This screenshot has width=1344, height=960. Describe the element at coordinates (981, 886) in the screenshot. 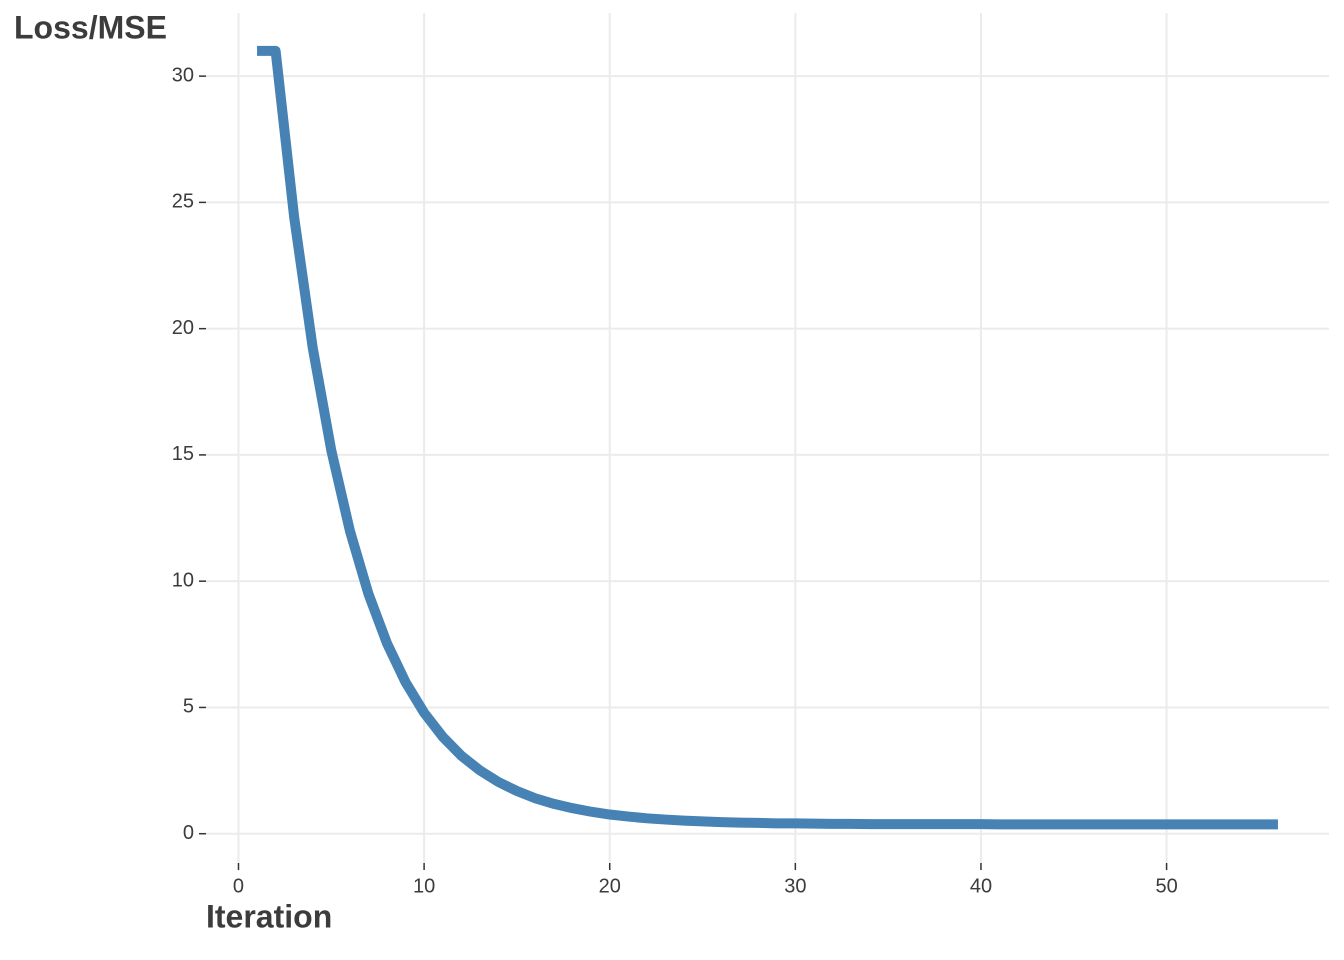

I see `x-tick-label: 40` at that location.